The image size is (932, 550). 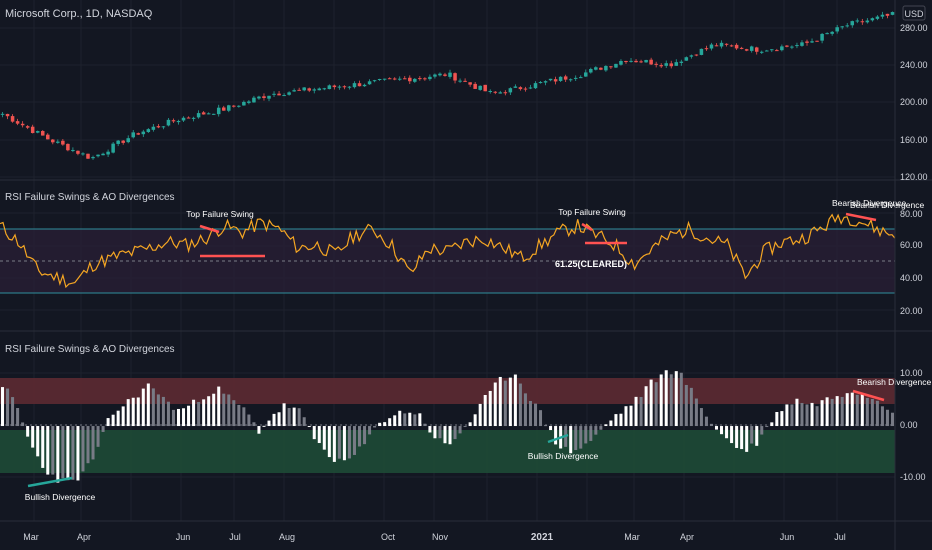 I want to click on top-swing-1-label: Top Failure Swing, so click(x=220, y=214).